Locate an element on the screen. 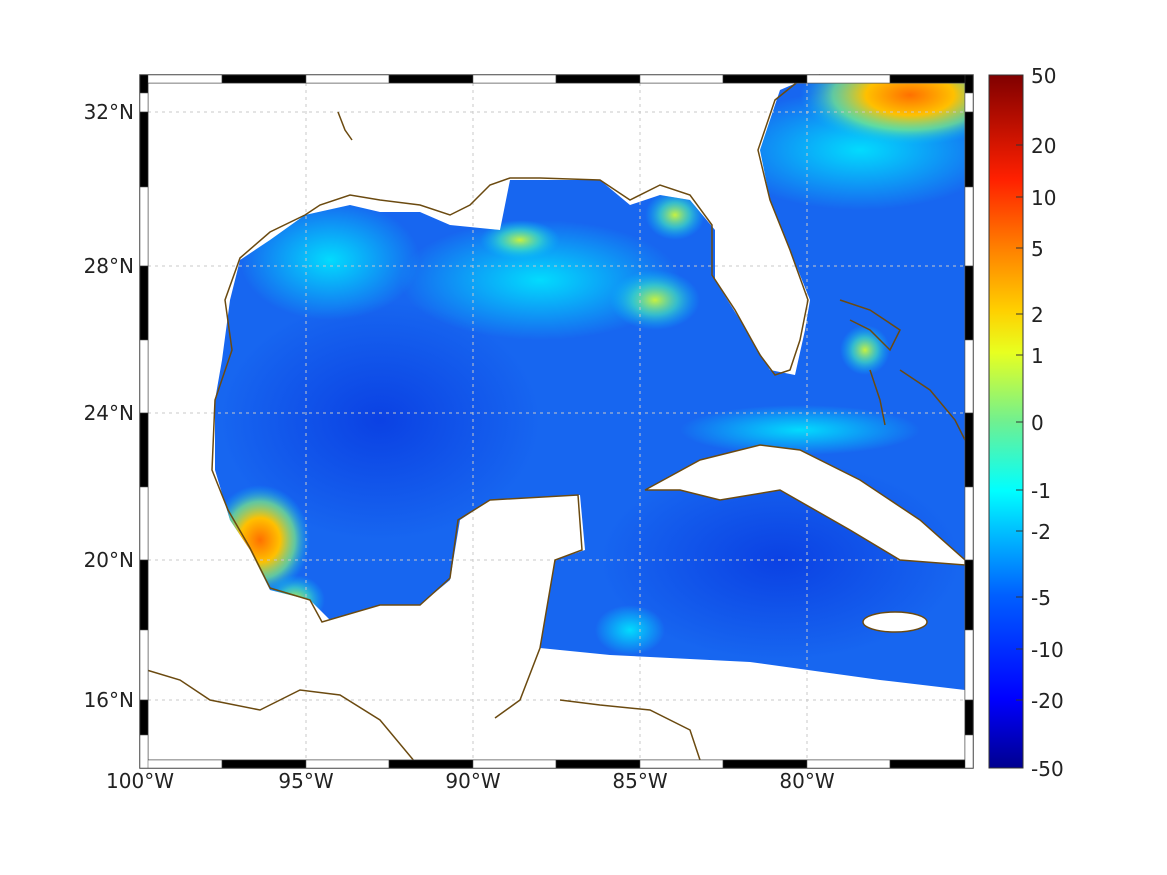 The image size is (1167, 875). lat-labels: 32°N 28°N 24°N 20°N 16°N is located at coordinates (109, 406).